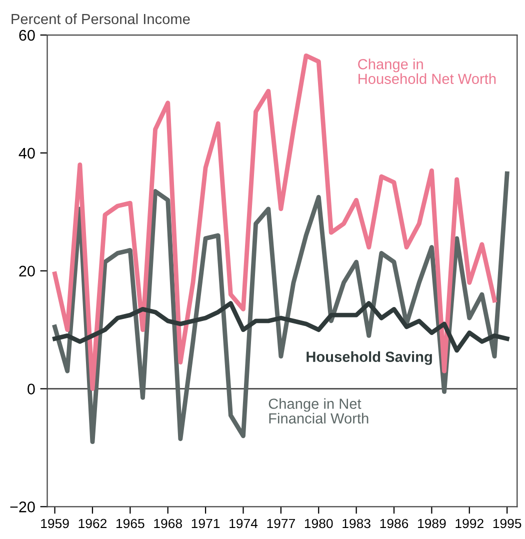 The image size is (525, 539). Describe the element at coordinates (470, 523) in the screenshot. I see `x-tick-label: 1992` at that location.